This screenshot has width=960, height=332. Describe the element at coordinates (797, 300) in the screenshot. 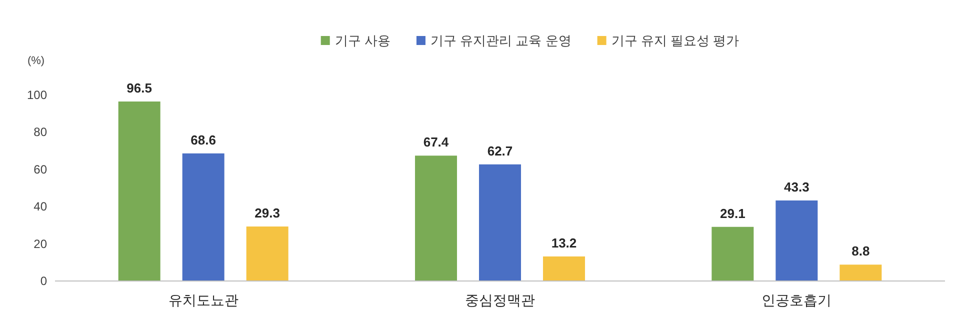

I see `x-tick-label: 인공호흡기` at that location.